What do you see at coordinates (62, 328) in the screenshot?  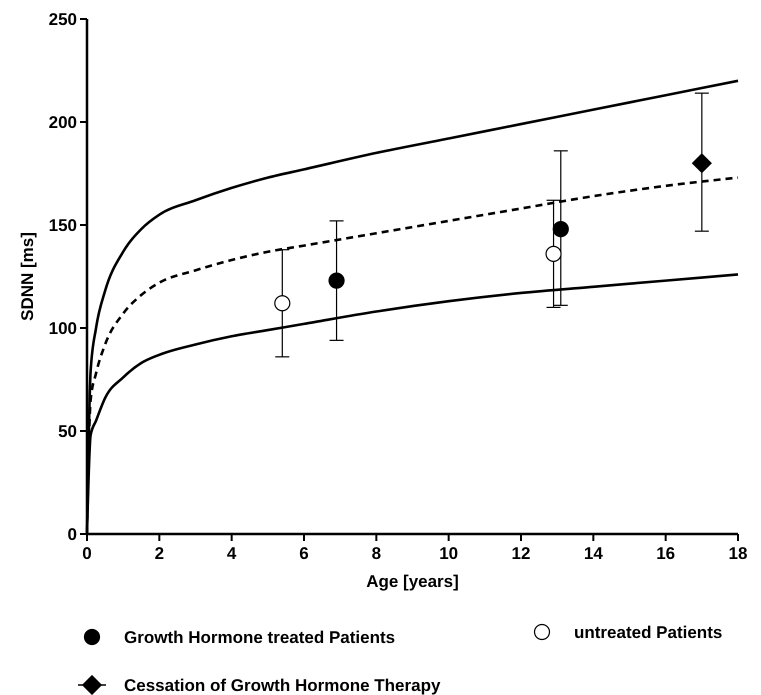 I see `y-tick-label: 100` at bounding box center [62, 328].